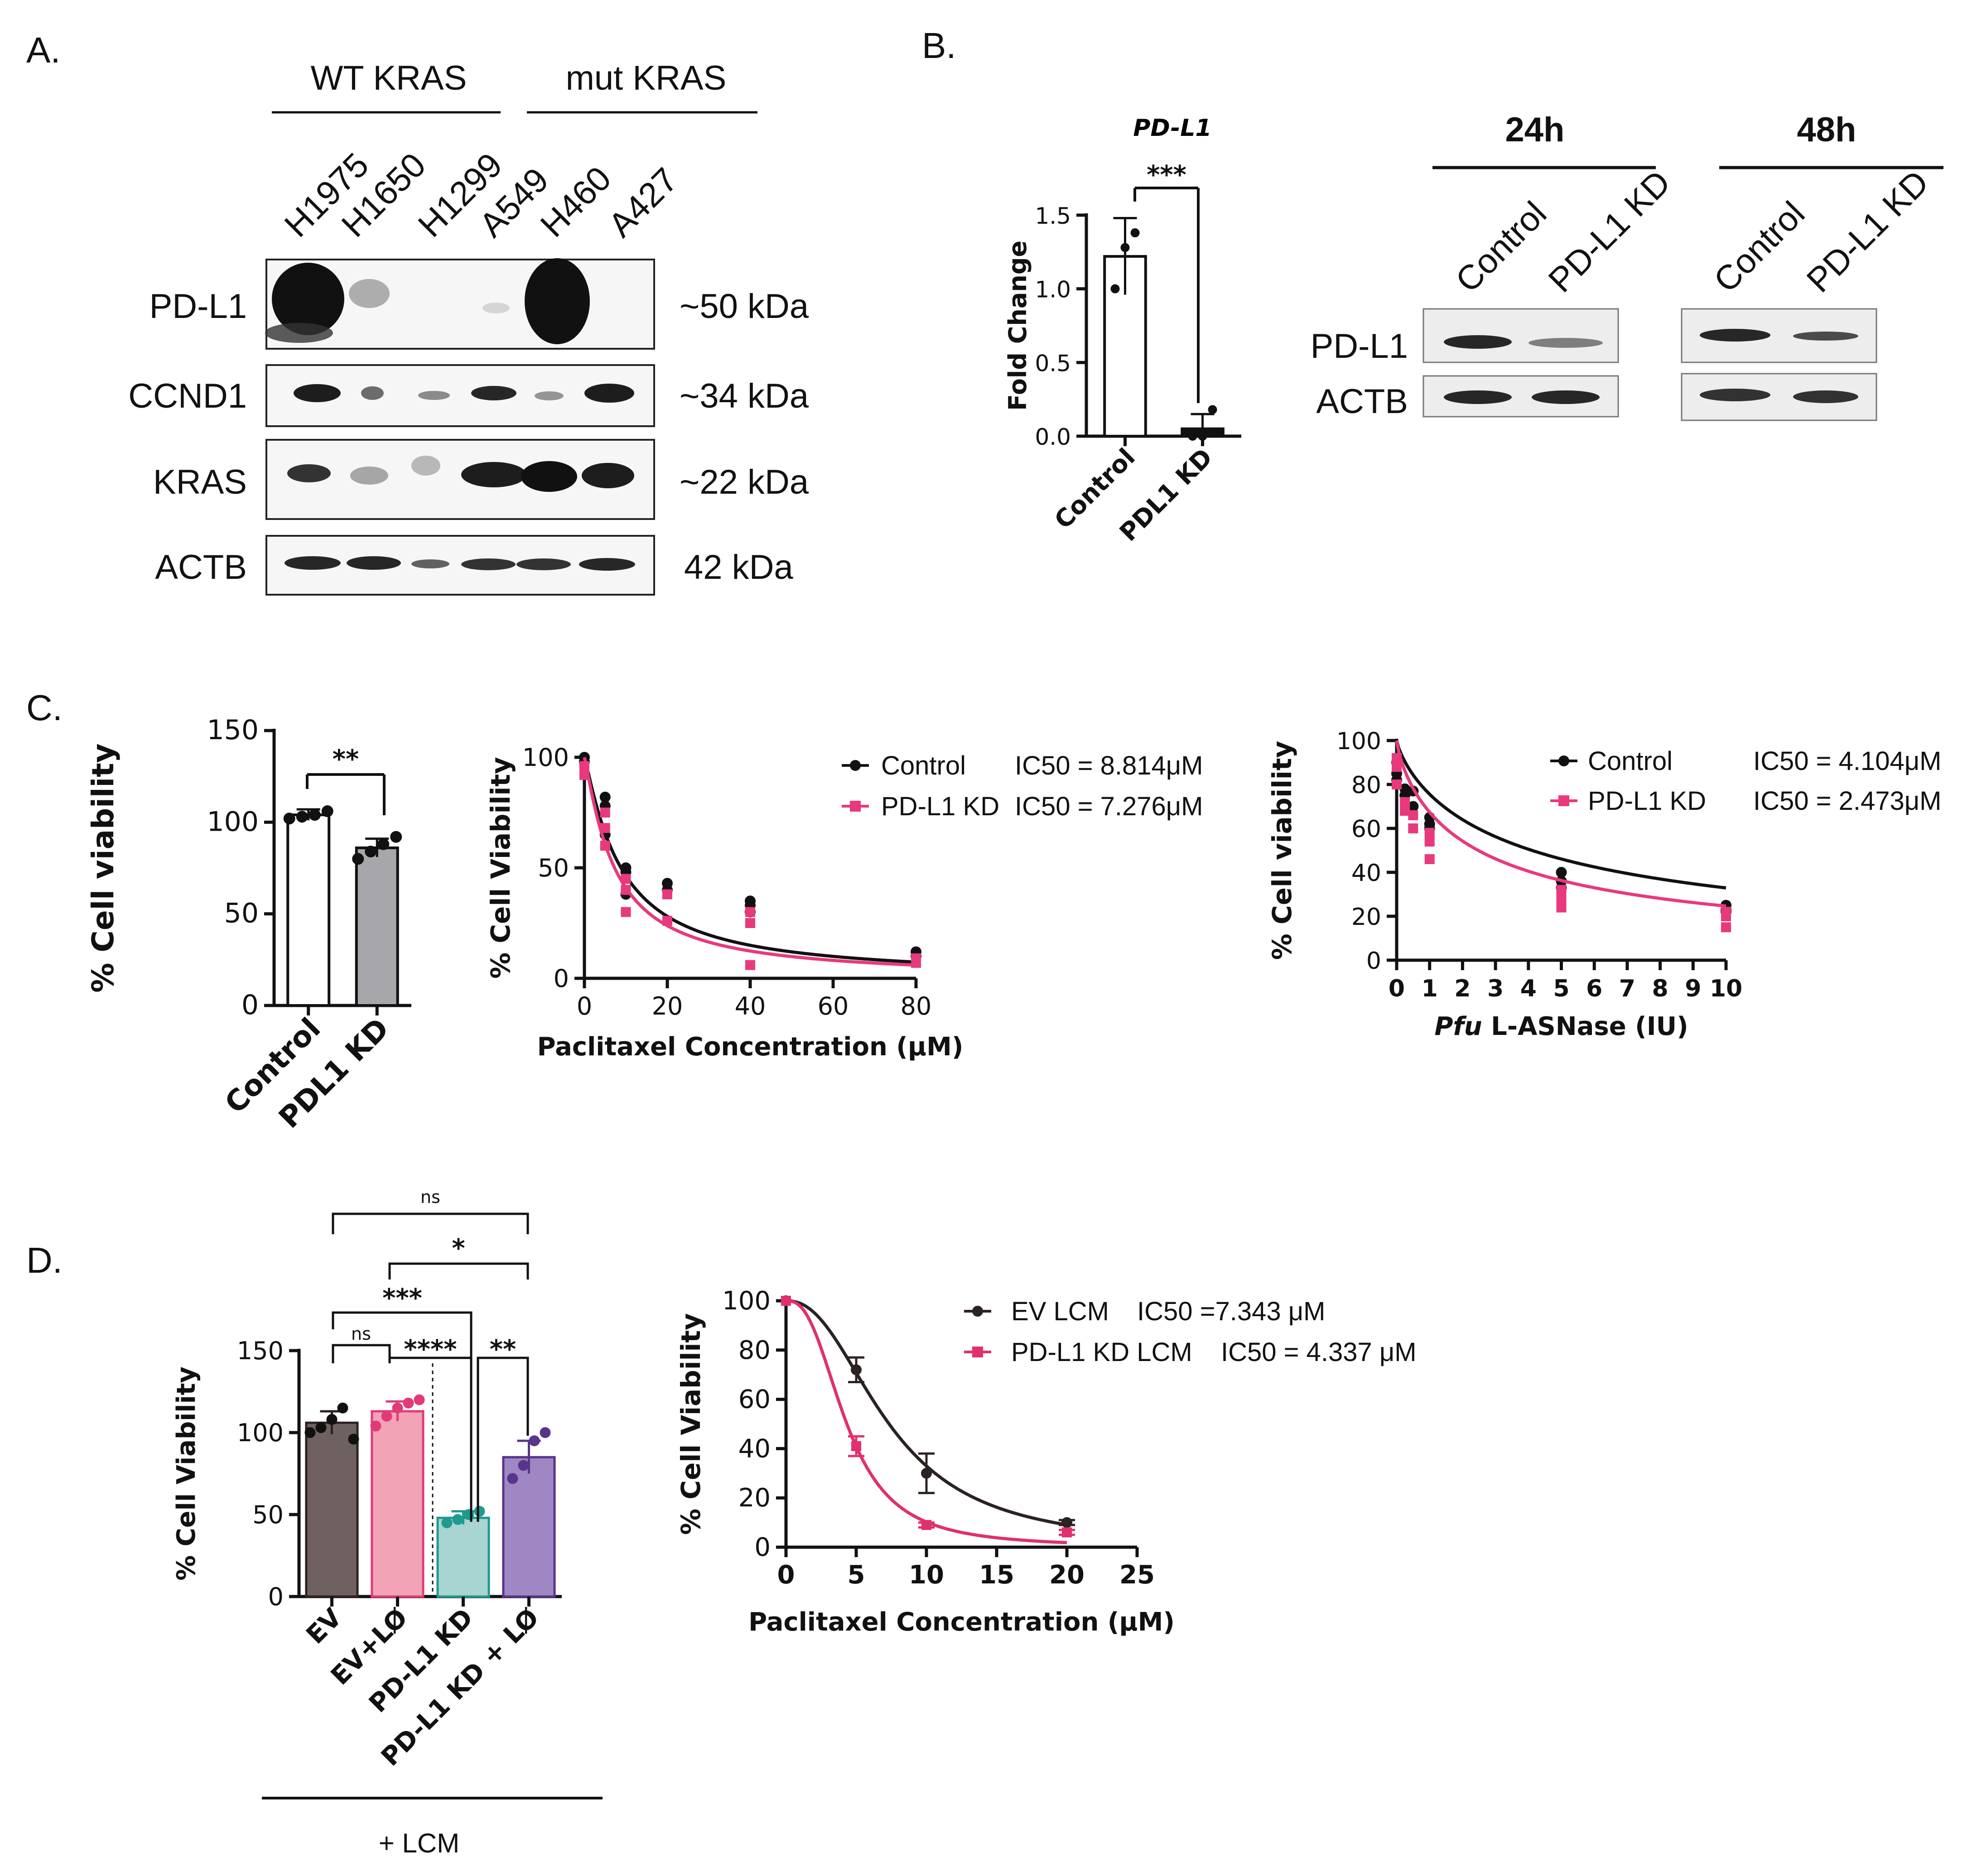 The width and height of the screenshot is (1977, 1876). What do you see at coordinates (458, 1249) in the screenshot?
I see `d-sig-star-1: *` at bounding box center [458, 1249].